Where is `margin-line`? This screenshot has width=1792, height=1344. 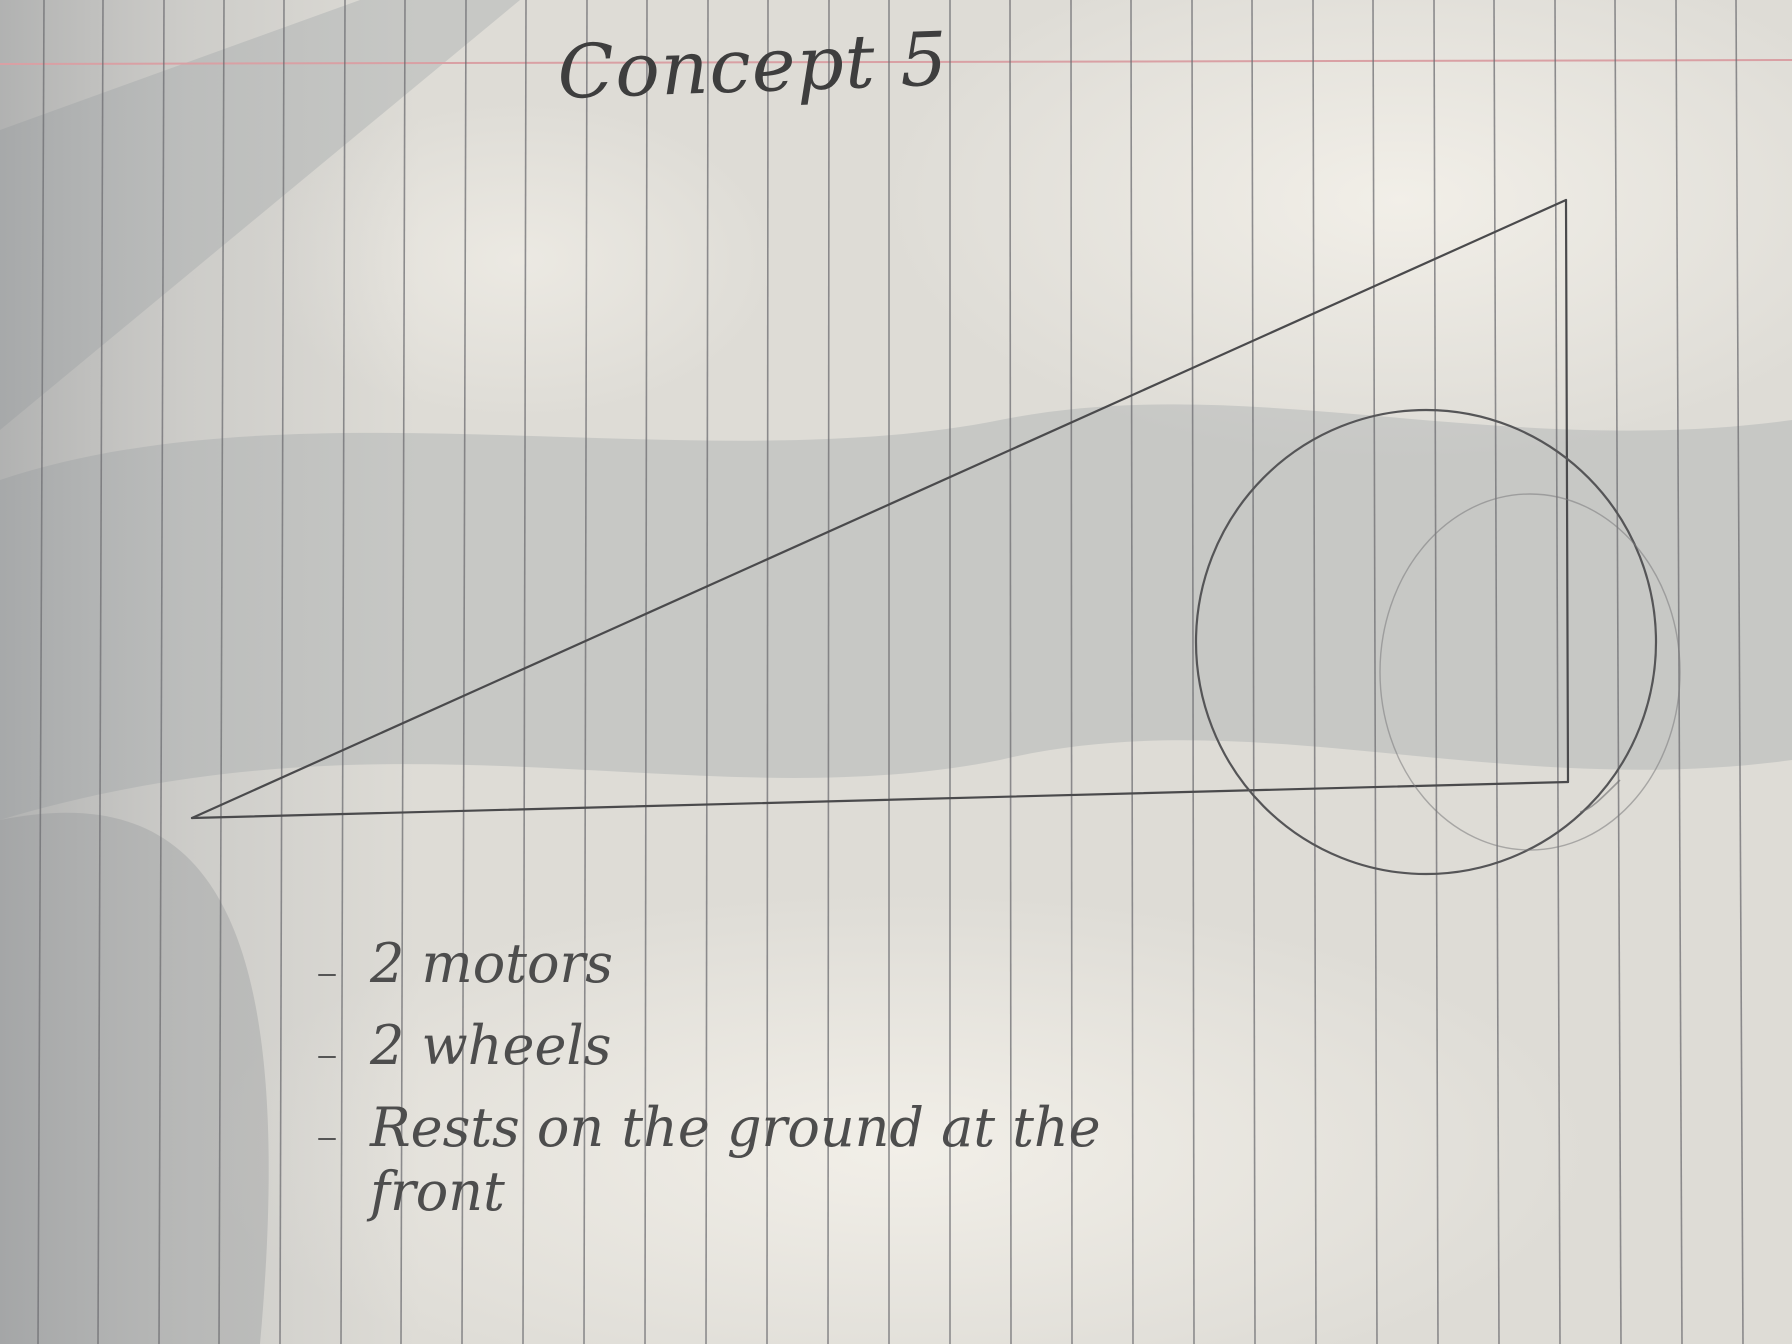 margin-line is located at coordinates (896, 62).